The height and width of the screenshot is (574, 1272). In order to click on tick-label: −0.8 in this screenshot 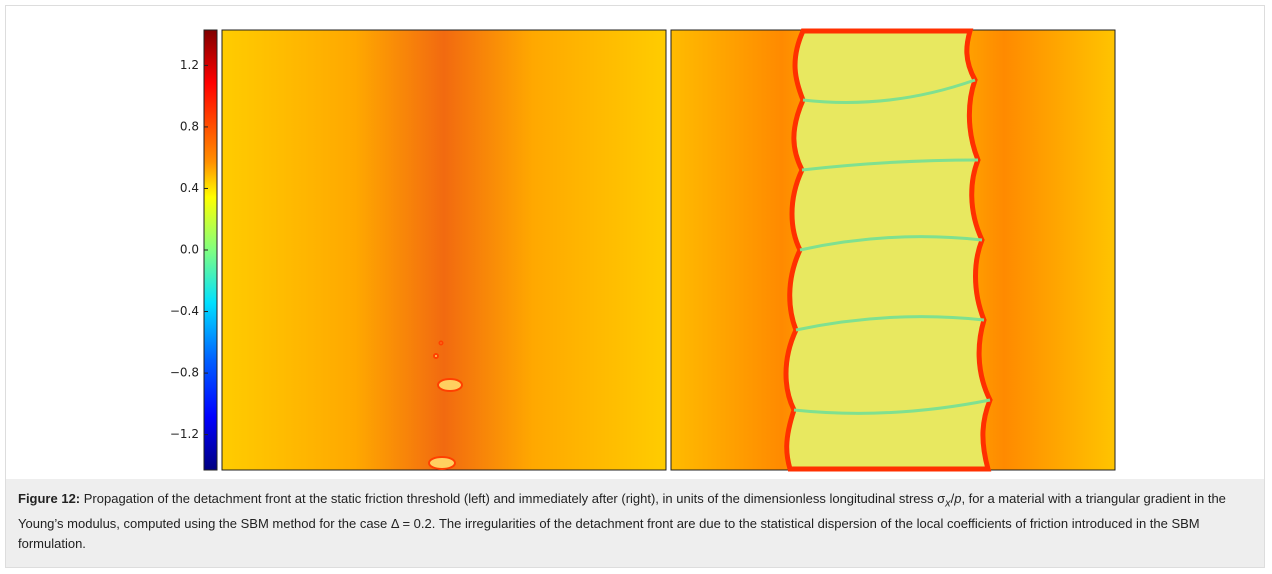, I will do `click(184, 373)`.